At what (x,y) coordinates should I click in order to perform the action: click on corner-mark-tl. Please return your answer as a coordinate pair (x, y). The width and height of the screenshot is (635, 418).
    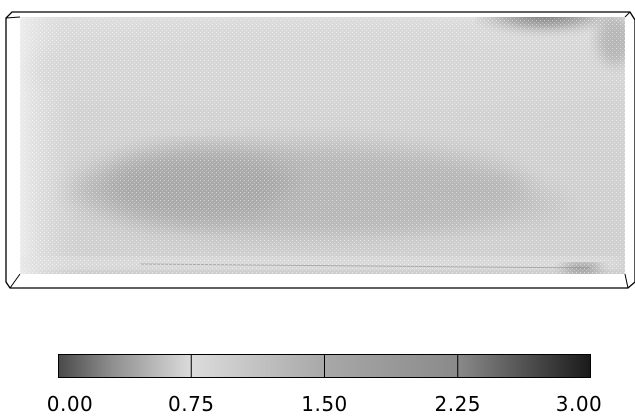
    Looking at the image, I should click on (13, 17).